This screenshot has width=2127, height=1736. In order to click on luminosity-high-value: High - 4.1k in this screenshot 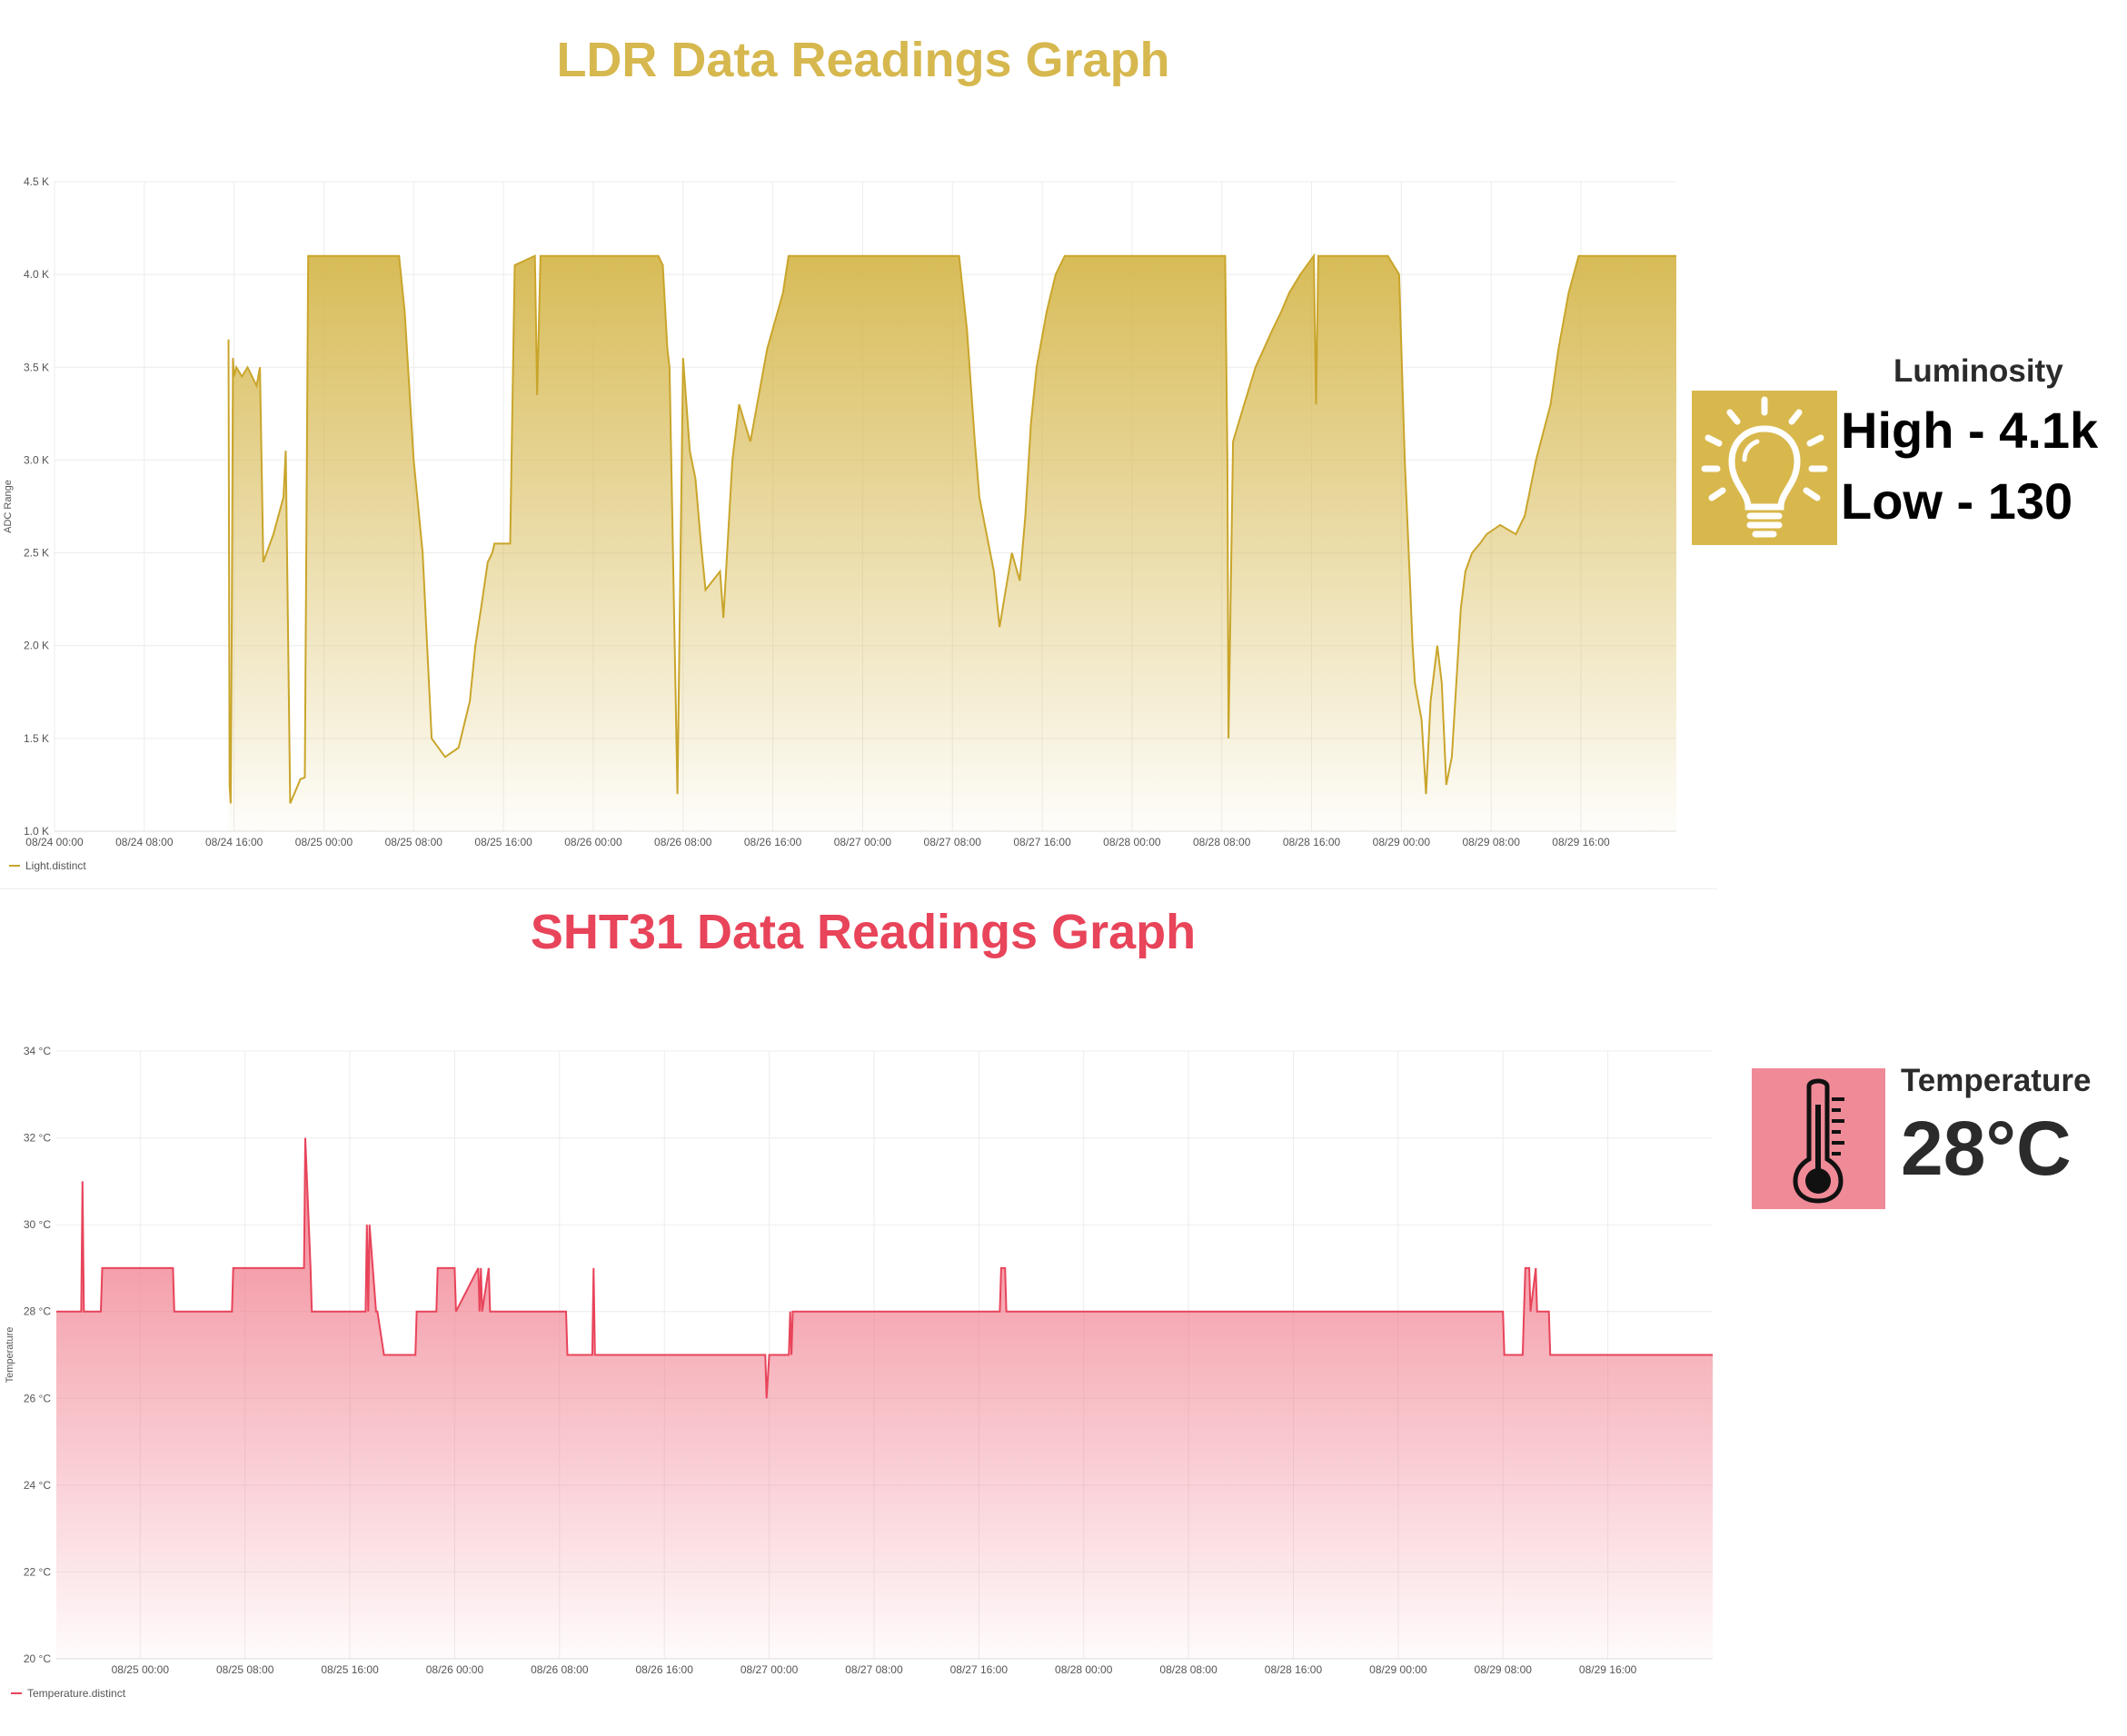, I will do `click(1970, 431)`.